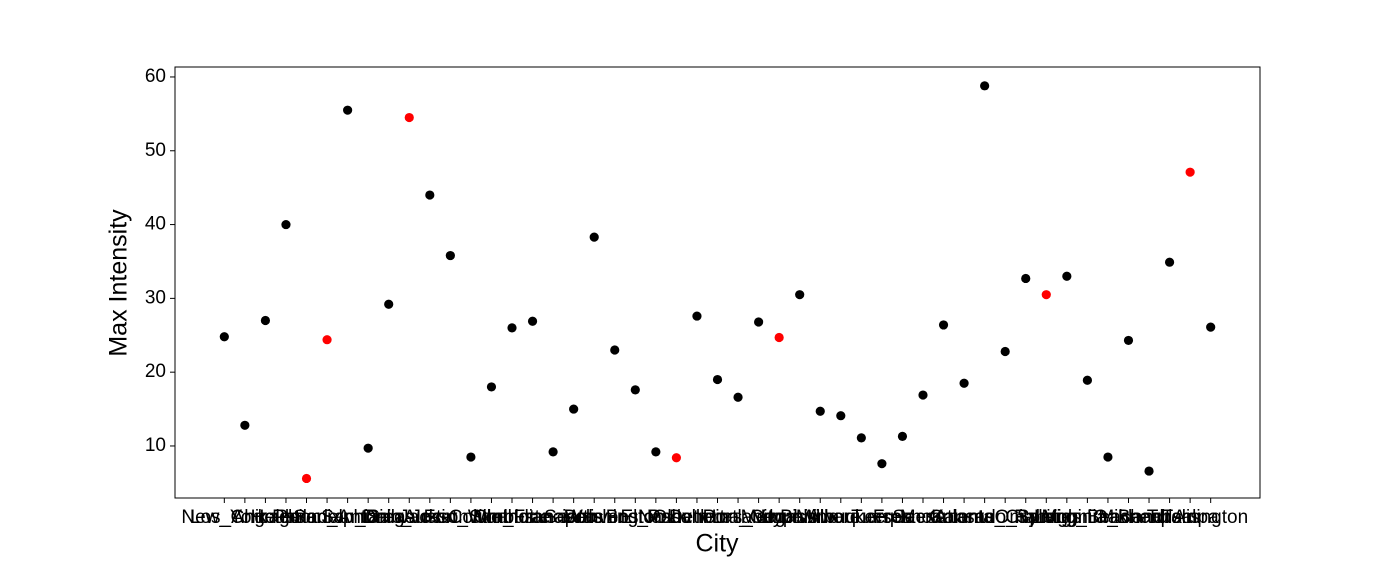  I want to click on x-tick-label: Seattle, so click(573, 517).